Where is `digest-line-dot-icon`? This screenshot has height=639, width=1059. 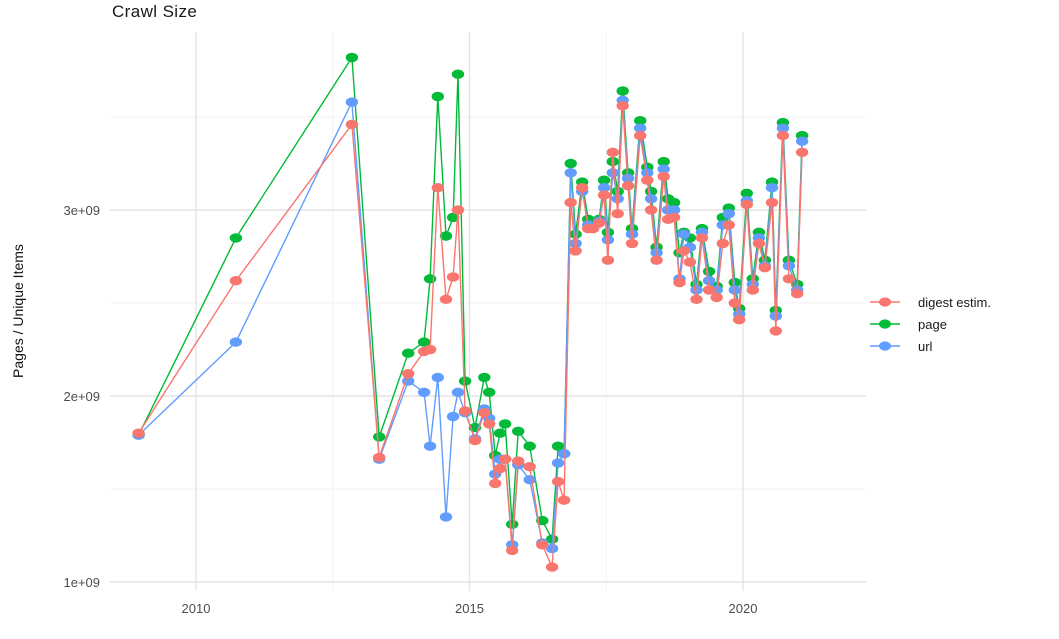
digest-line-dot-icon is located at coordinates (885, 302).